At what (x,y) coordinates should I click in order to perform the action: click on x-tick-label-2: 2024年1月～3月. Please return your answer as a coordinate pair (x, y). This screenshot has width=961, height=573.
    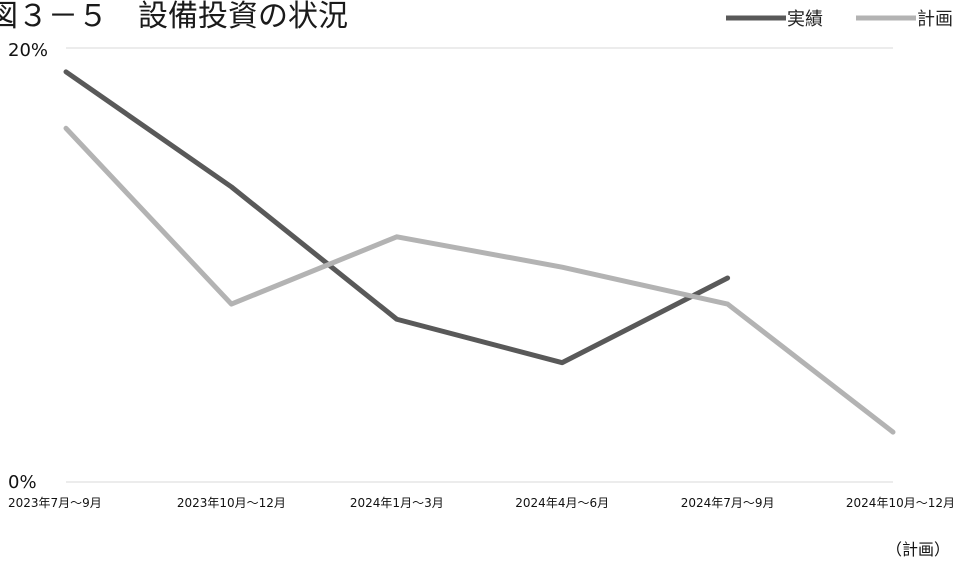
    Looking at the image, I should click on (397, 503).